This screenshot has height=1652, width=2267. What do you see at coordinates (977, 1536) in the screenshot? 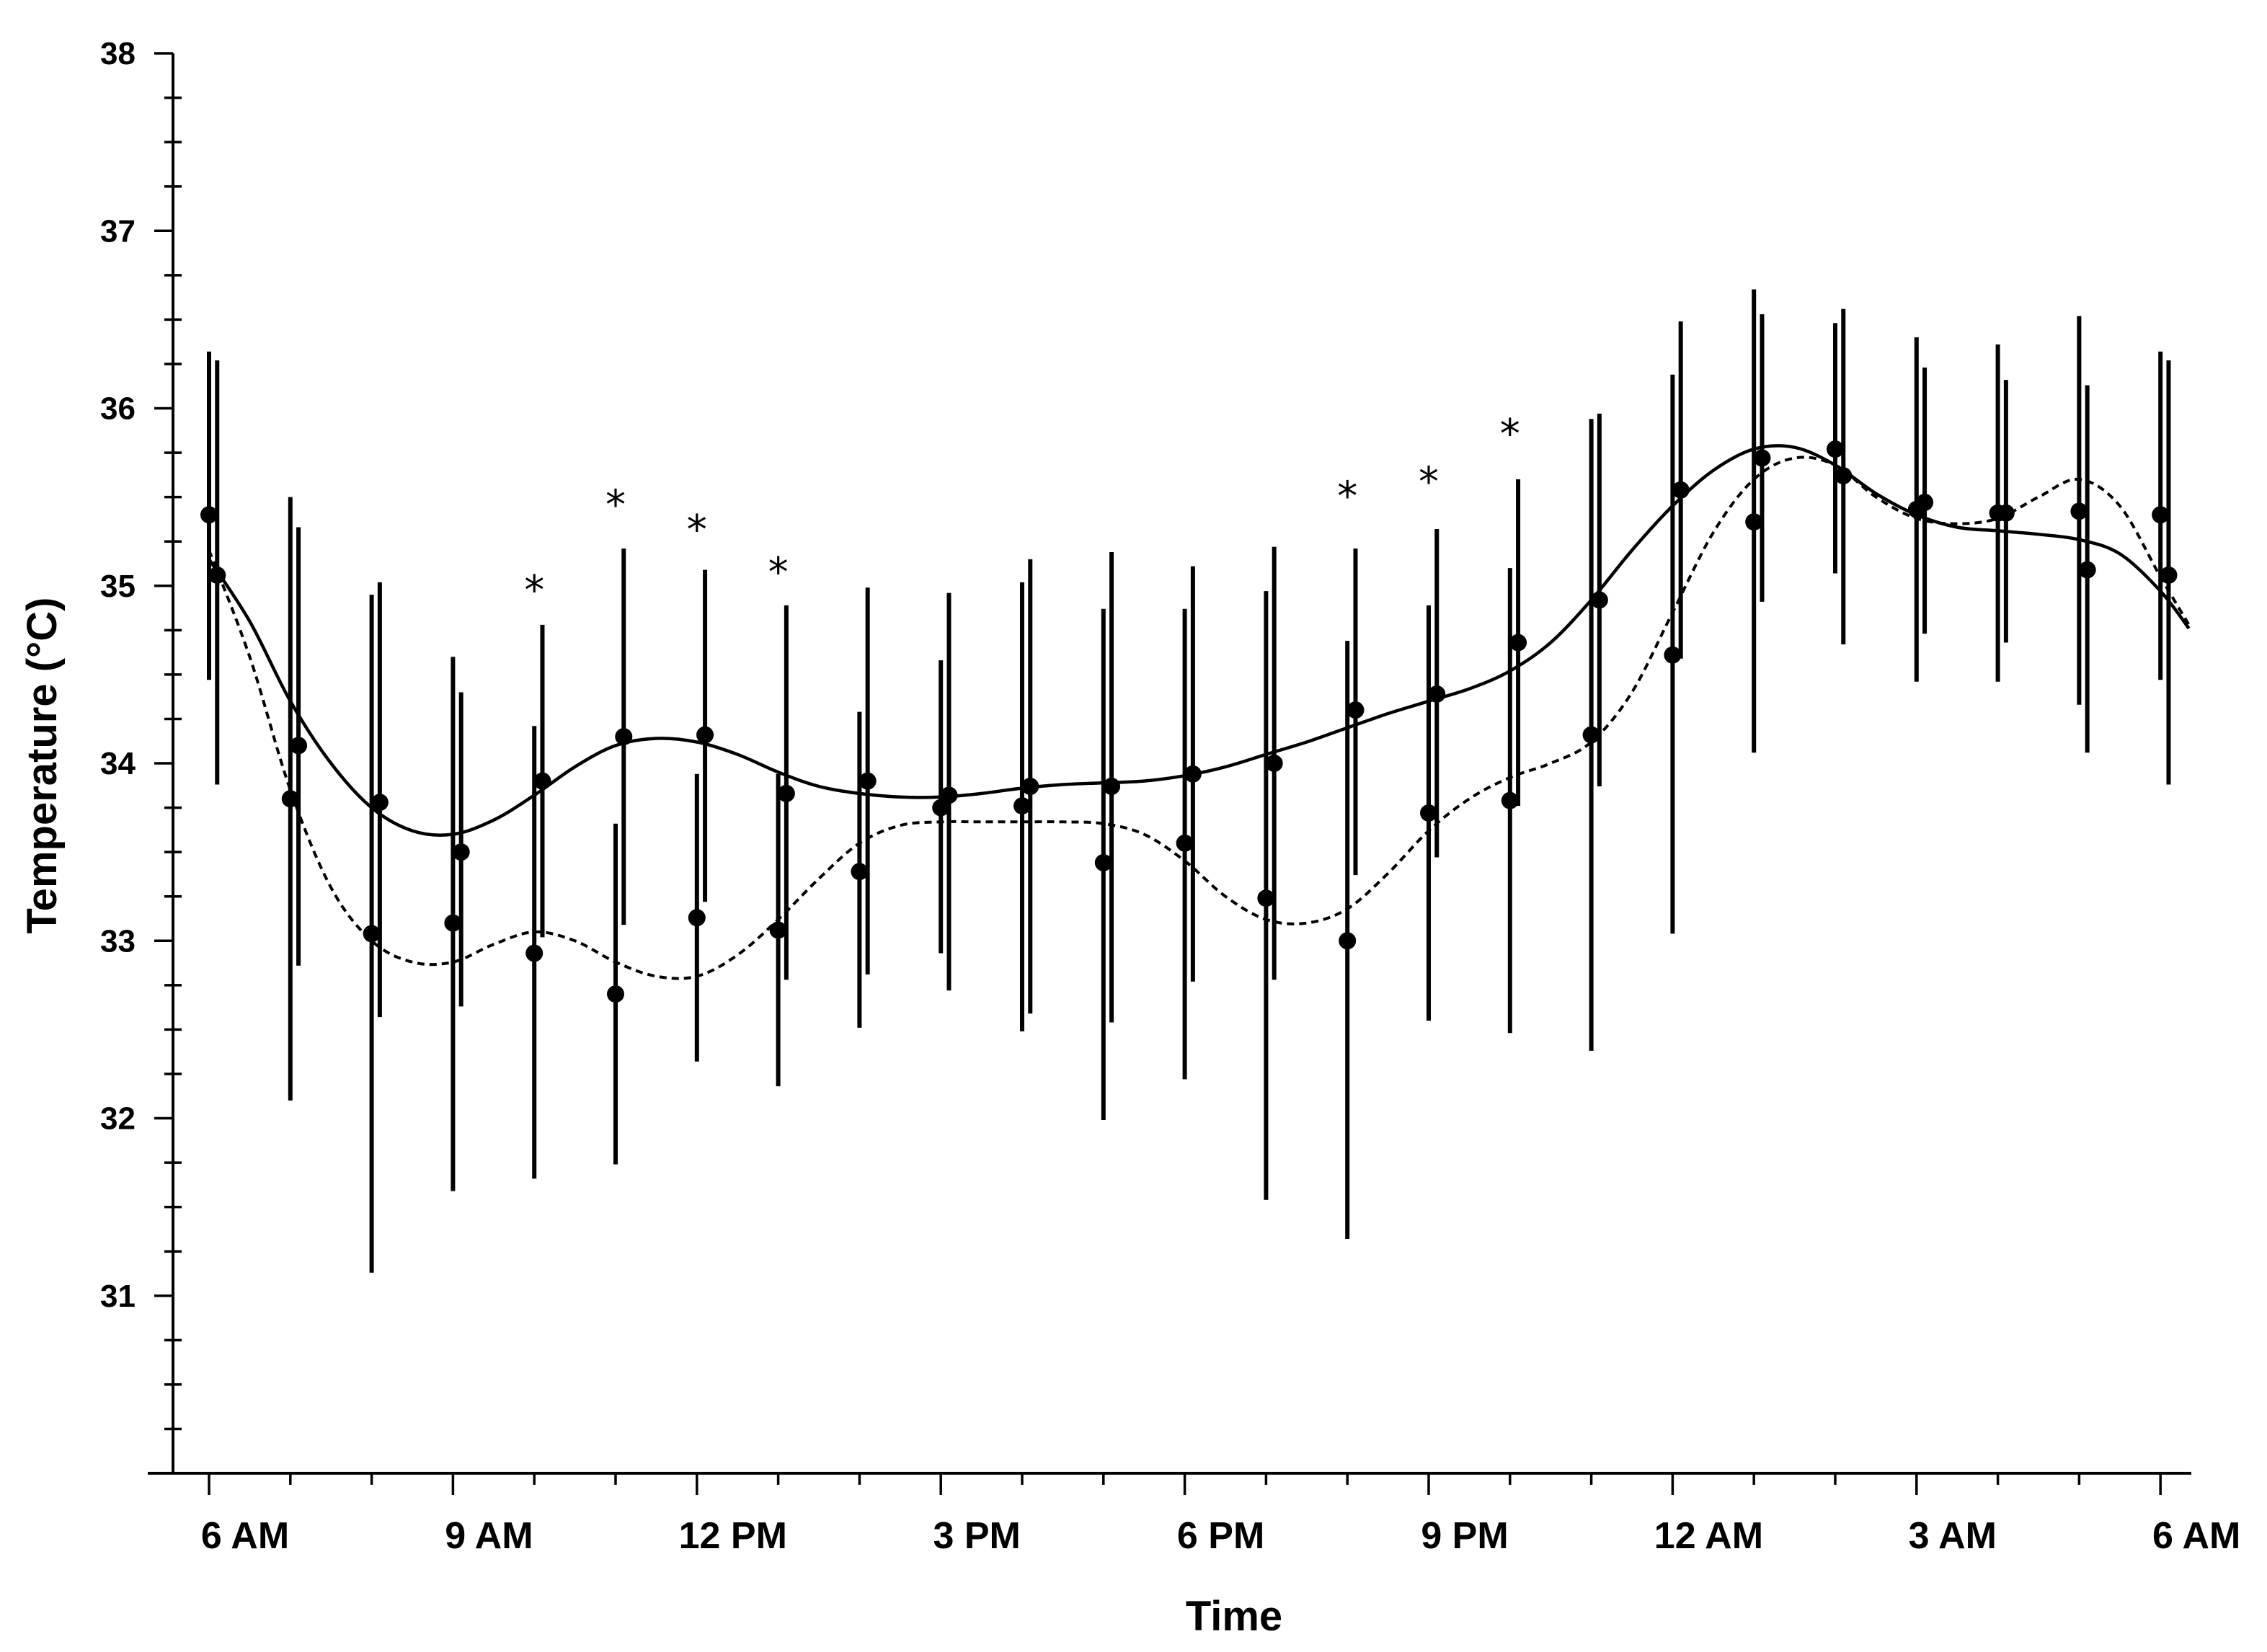
I see `x-tick-label: 3 PM` at bounding box center [977, 1536].